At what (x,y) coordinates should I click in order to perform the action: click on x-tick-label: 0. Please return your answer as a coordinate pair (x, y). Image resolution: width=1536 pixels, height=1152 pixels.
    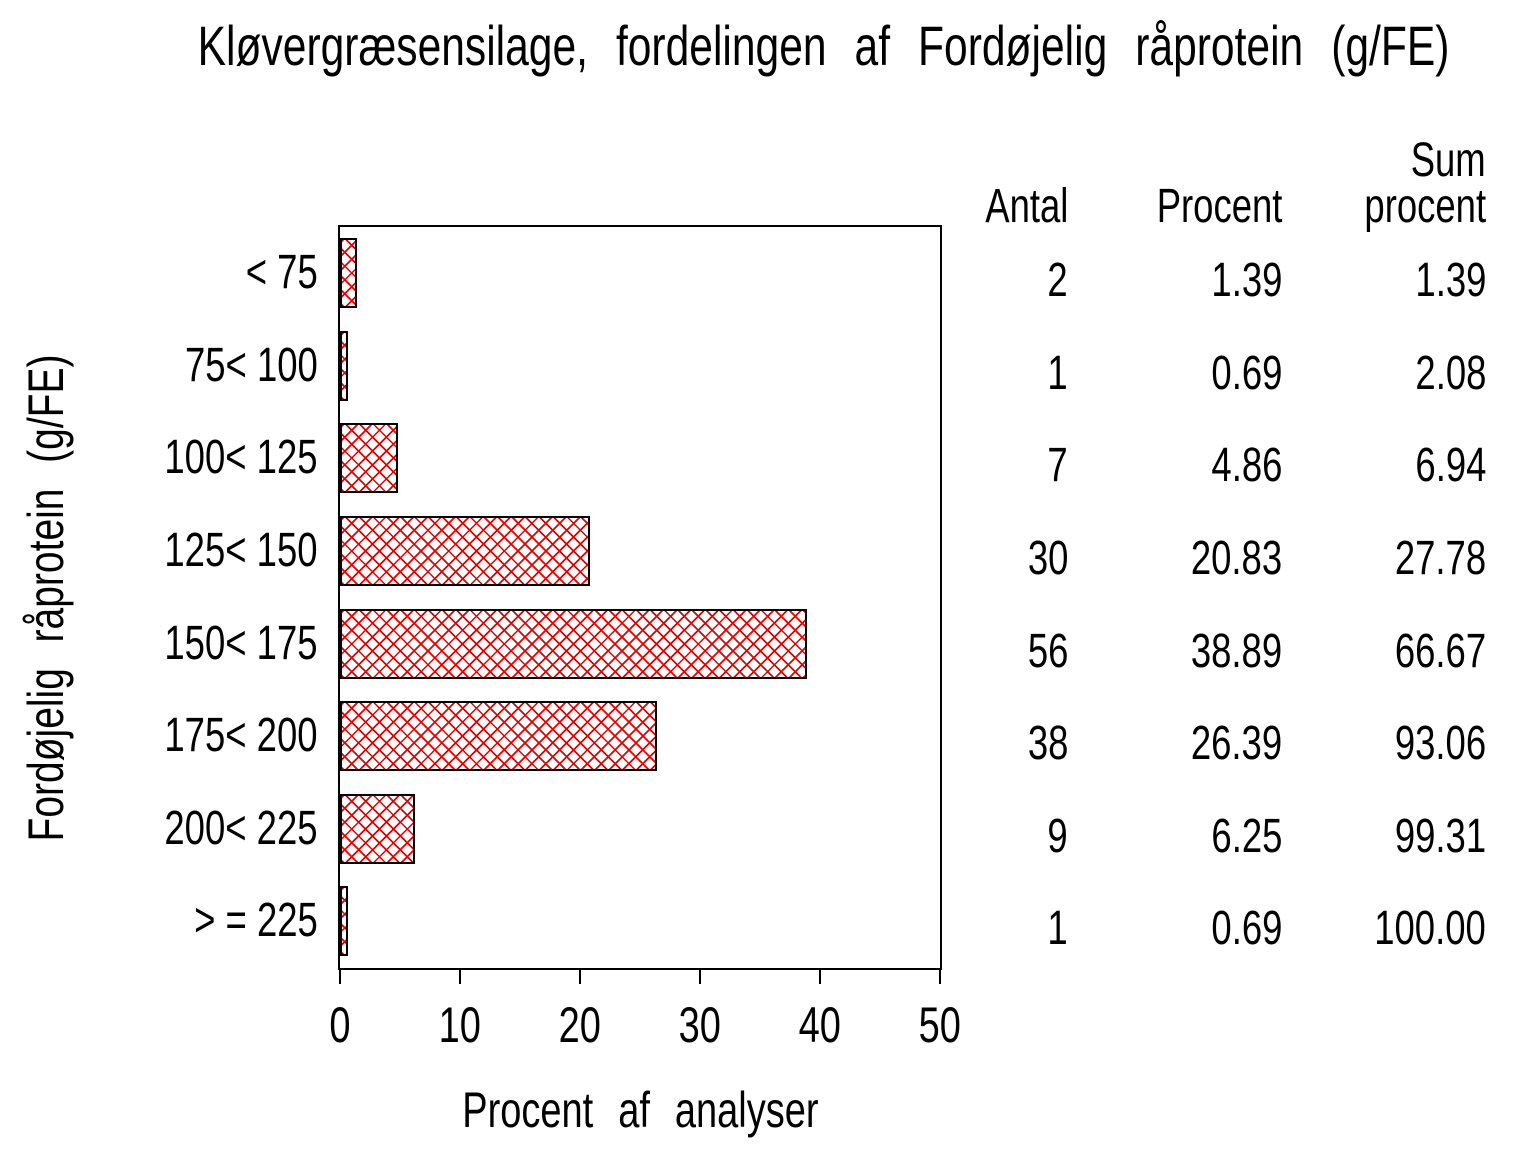
    Looking at the image, I should click on (340, 1025).